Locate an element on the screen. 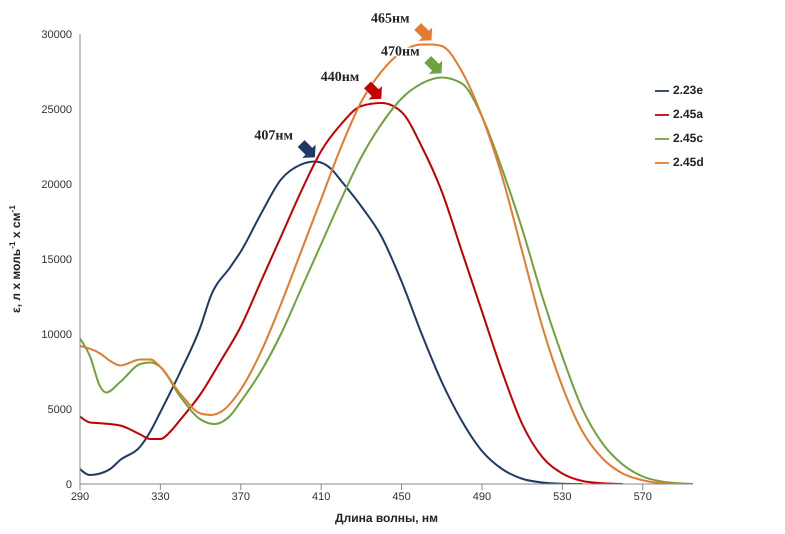 The image size is (785, 534). x-tick-label: 490 is located at coordinates (482, 496).